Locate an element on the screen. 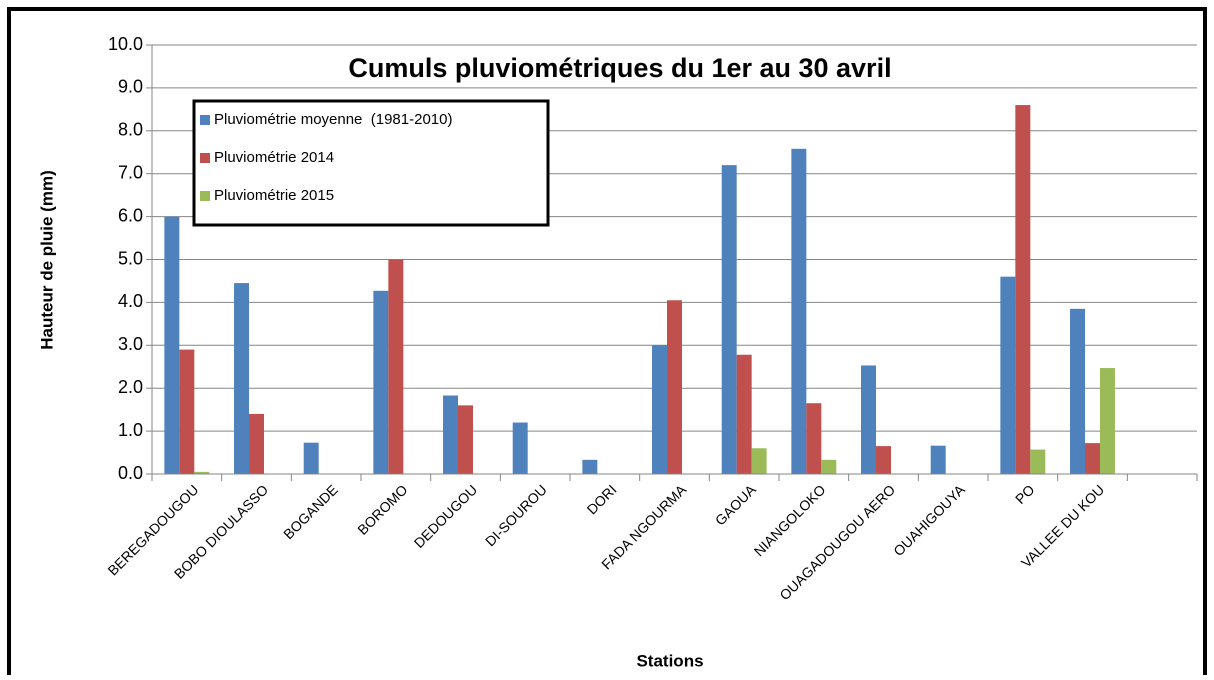 This screenshot has height=680, width=1214. legend-label: Pluviométrie 2015 is located at coordinates (274, 195).